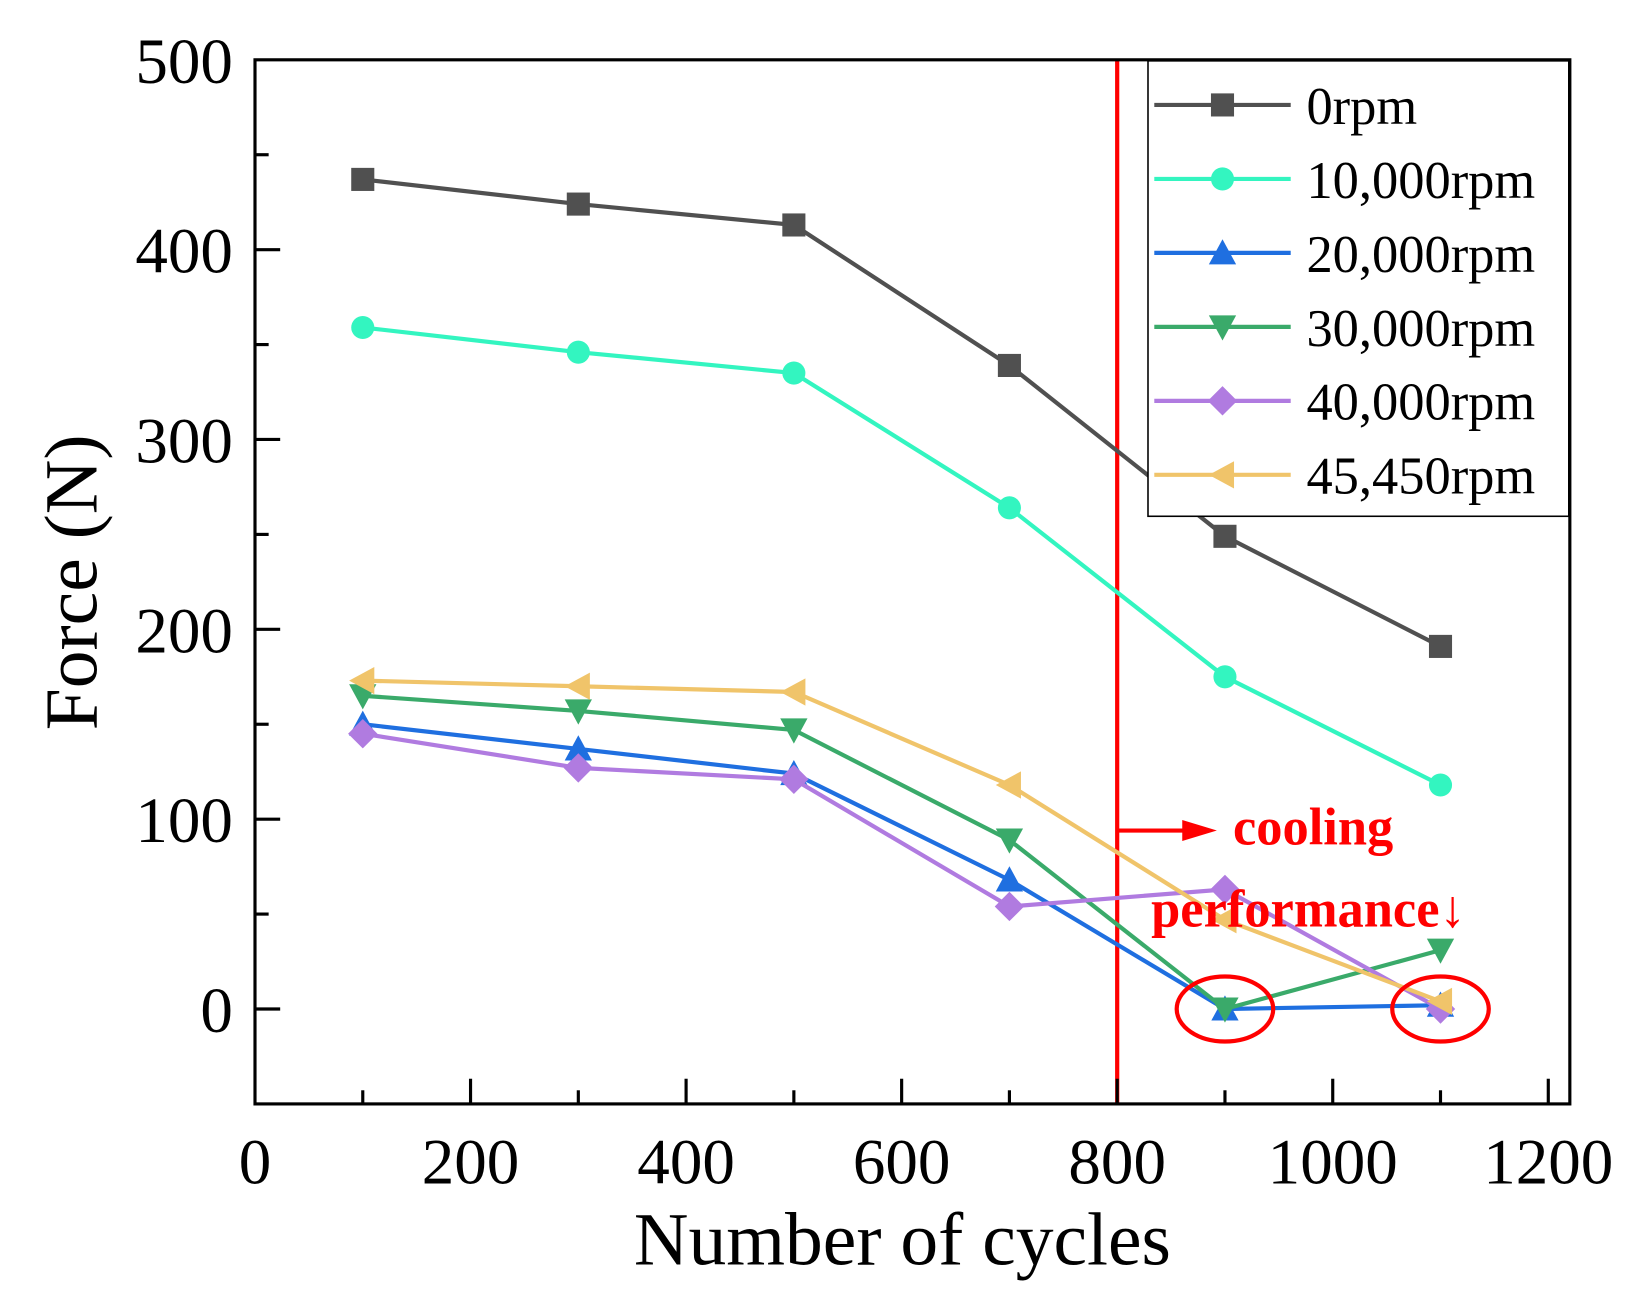 The height and width of the screenshot is (1297, 1637). I want to click on y-tick-label: 200, so click(184, 631).